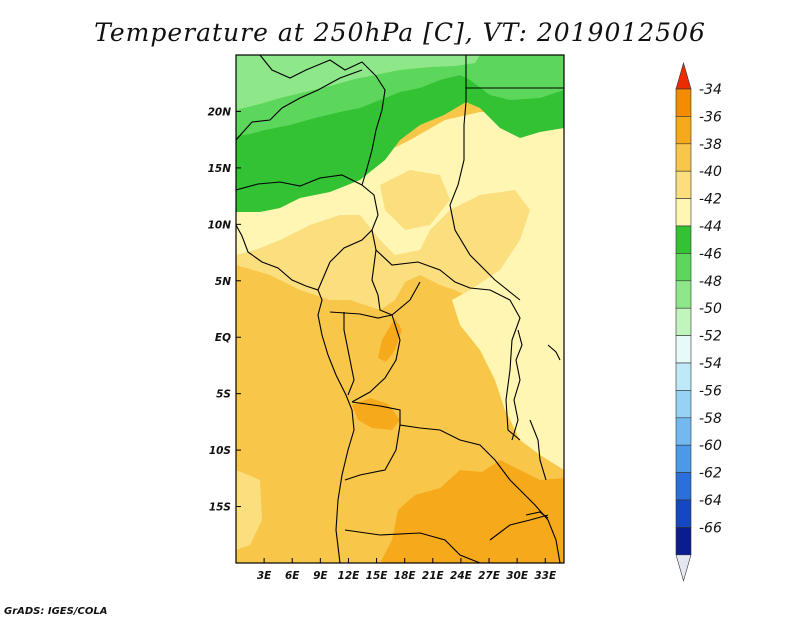  What do you see at coordinates (220, 451) in the screenshot?
I see `y-tick-label: 10S` at bounding box center [220, 451].